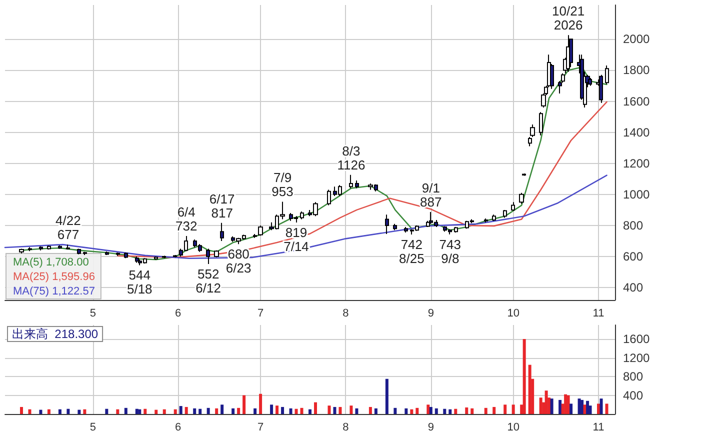 Image resolution: width=718 pixels, height=434 pixels. What do you see at coordinates (54, 277) in the screenshot?
I see `text: MA(25) 1,595.96` at bounding box center [54, 277].